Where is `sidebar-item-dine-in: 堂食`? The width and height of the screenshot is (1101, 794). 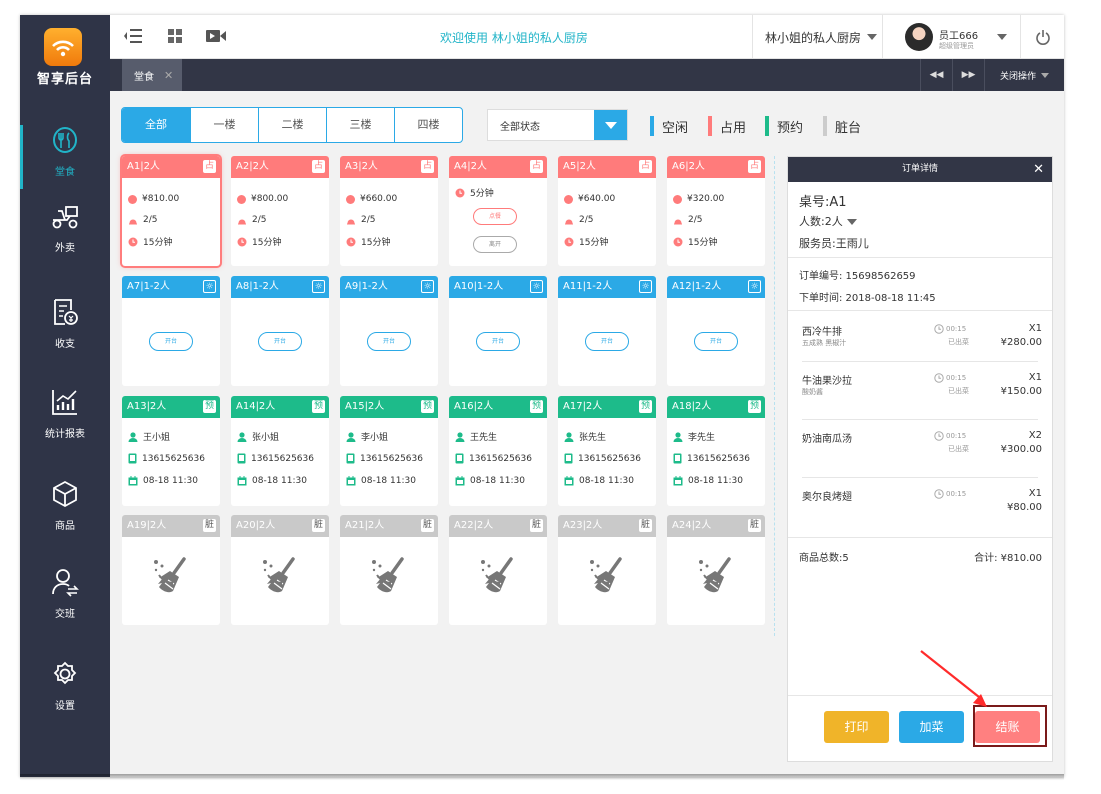 sidebar-item-dine-in: 堂食 is located at coordinates (65, 157).